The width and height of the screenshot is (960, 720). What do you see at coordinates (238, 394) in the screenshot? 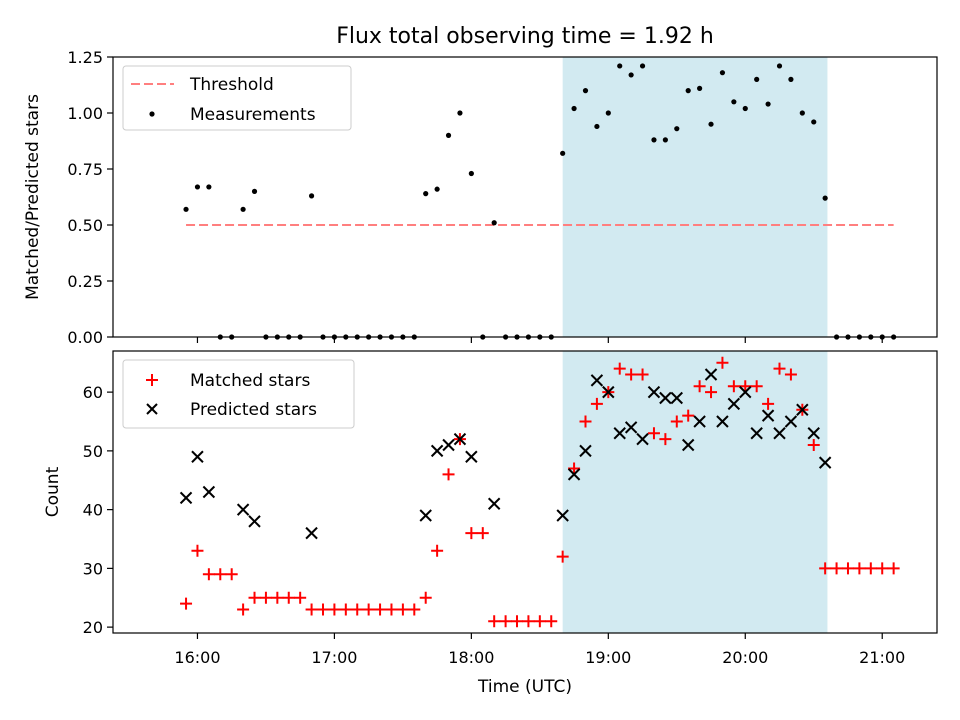
I see `legend-frame-bottom` at bounding box center [238, 394].